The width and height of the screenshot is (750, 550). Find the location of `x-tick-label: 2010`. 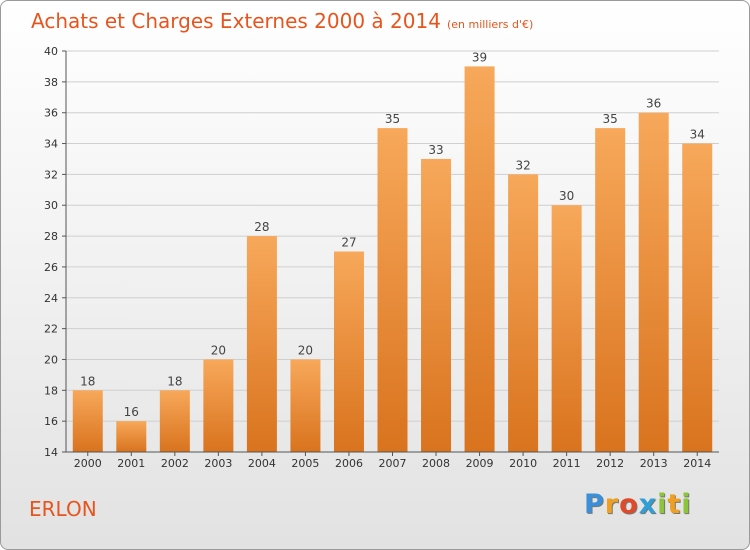

x-tick-label: 2010 is located at coordinates (523, 463).